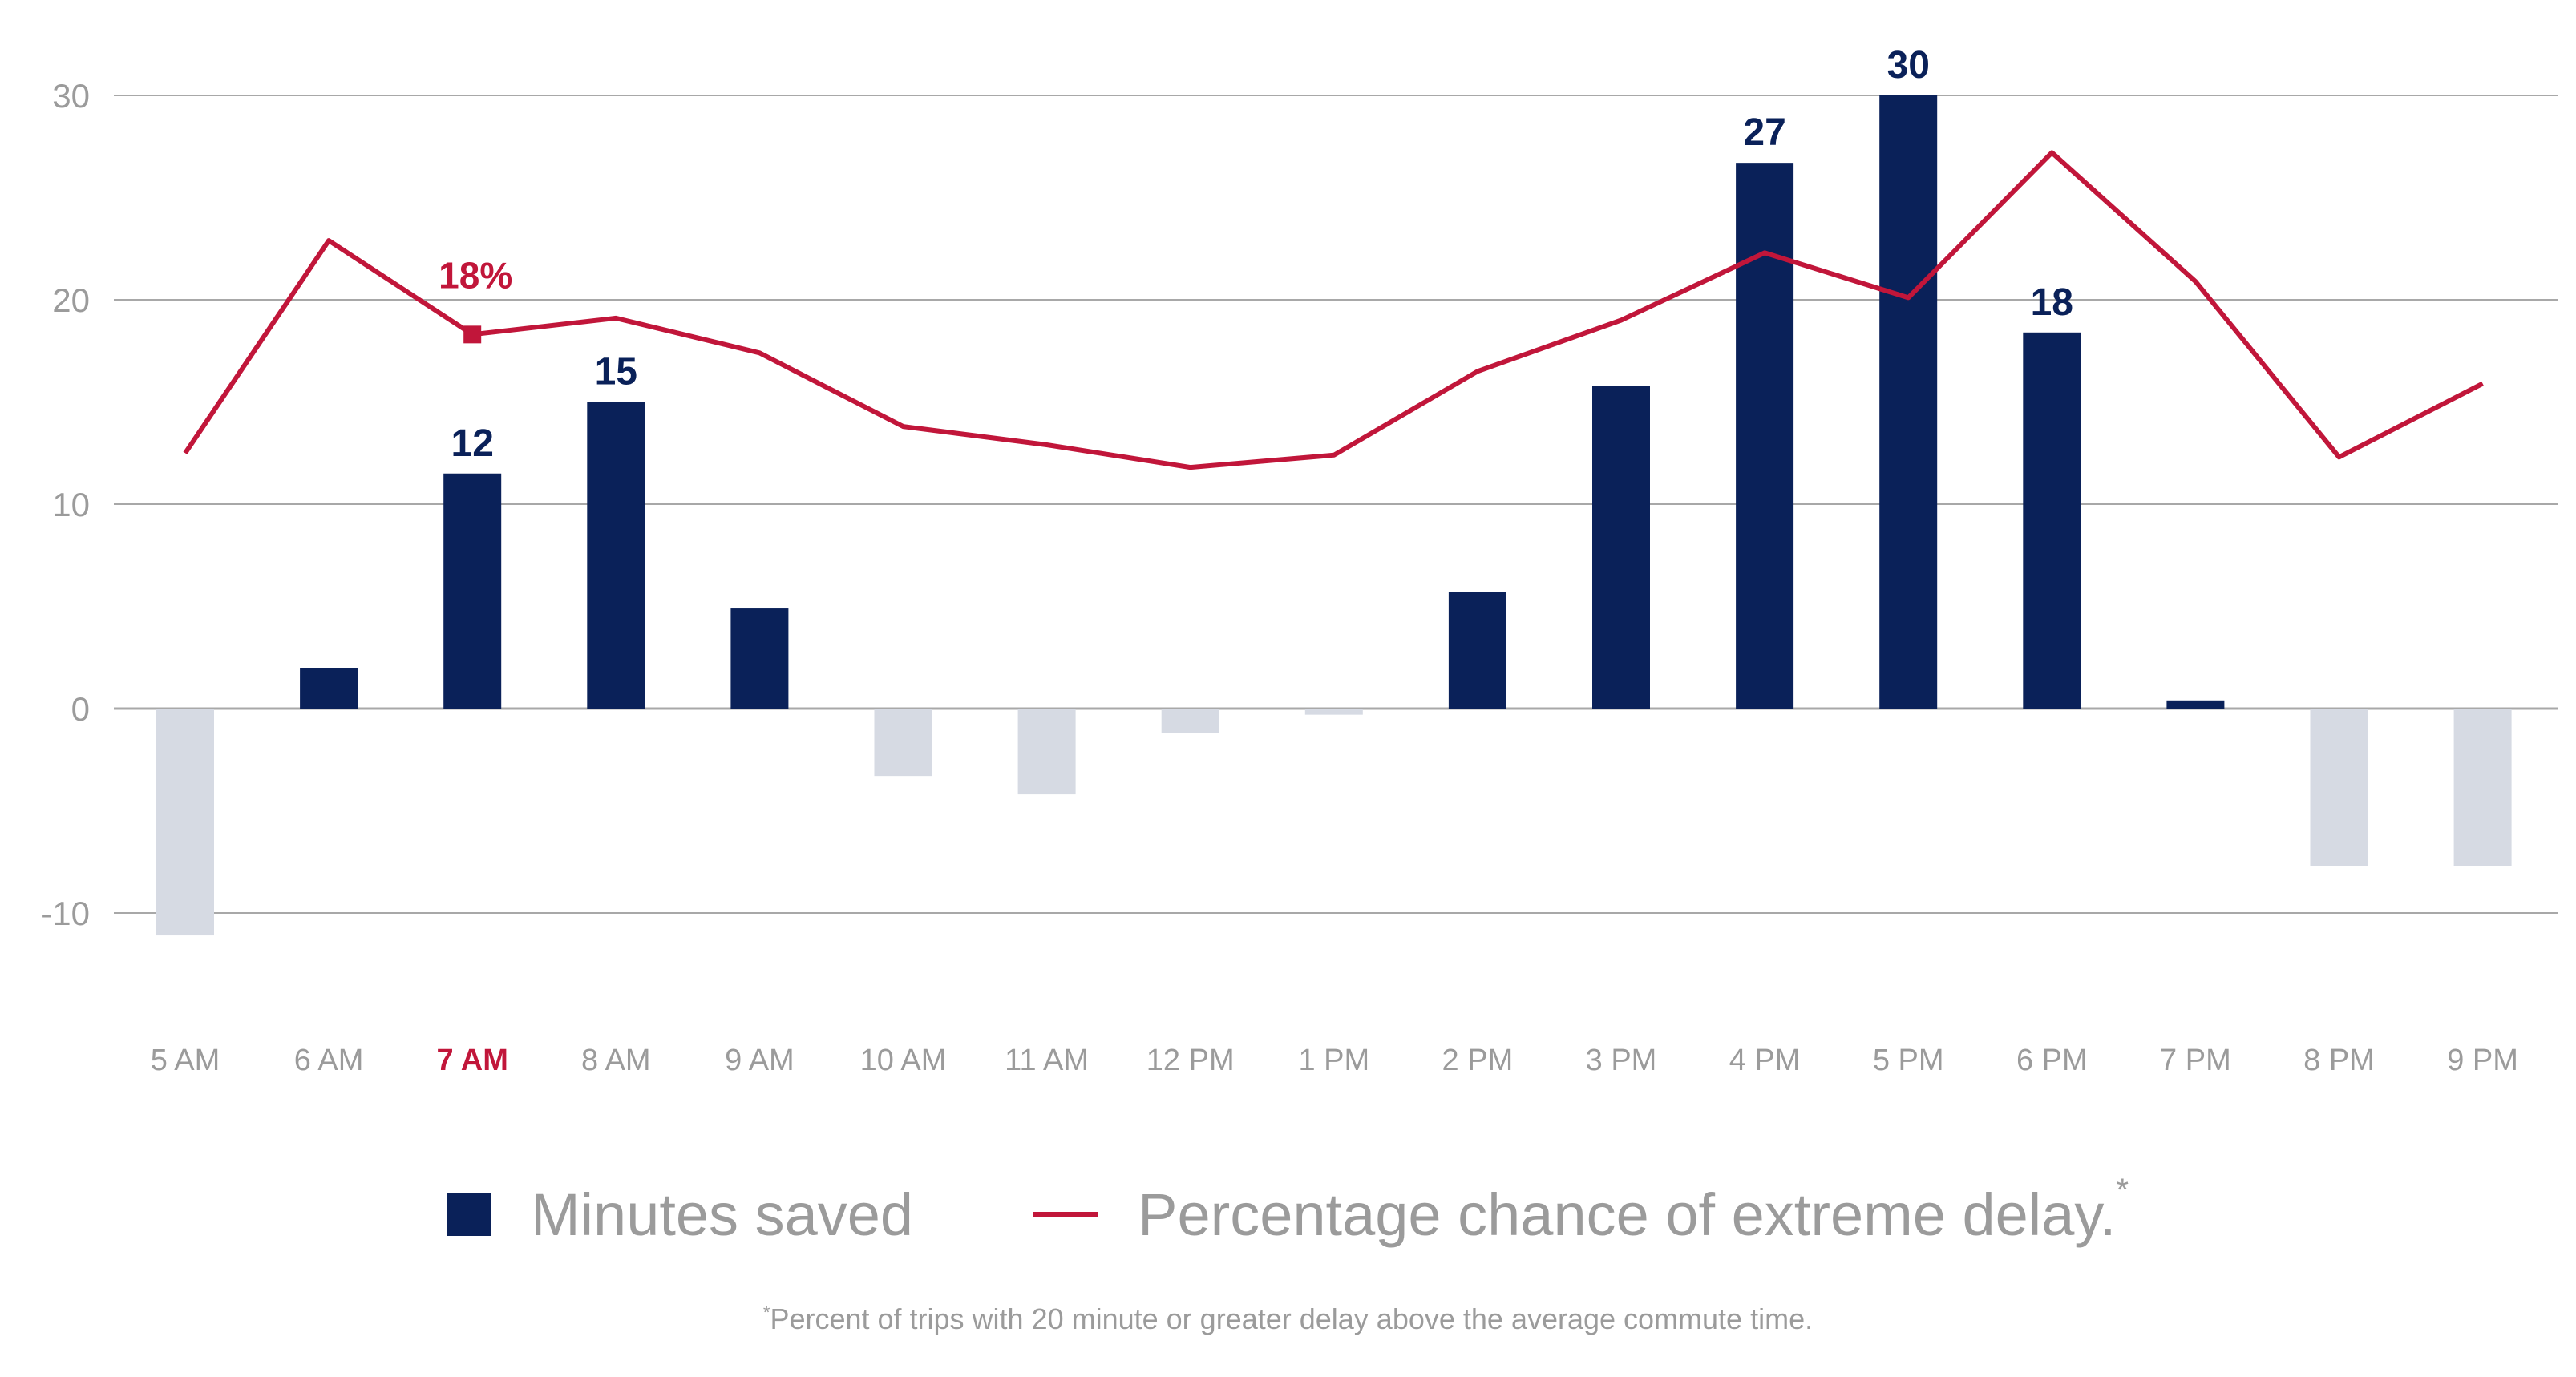  I want to click on legend-asterisk: *, so click(2122, 1190).